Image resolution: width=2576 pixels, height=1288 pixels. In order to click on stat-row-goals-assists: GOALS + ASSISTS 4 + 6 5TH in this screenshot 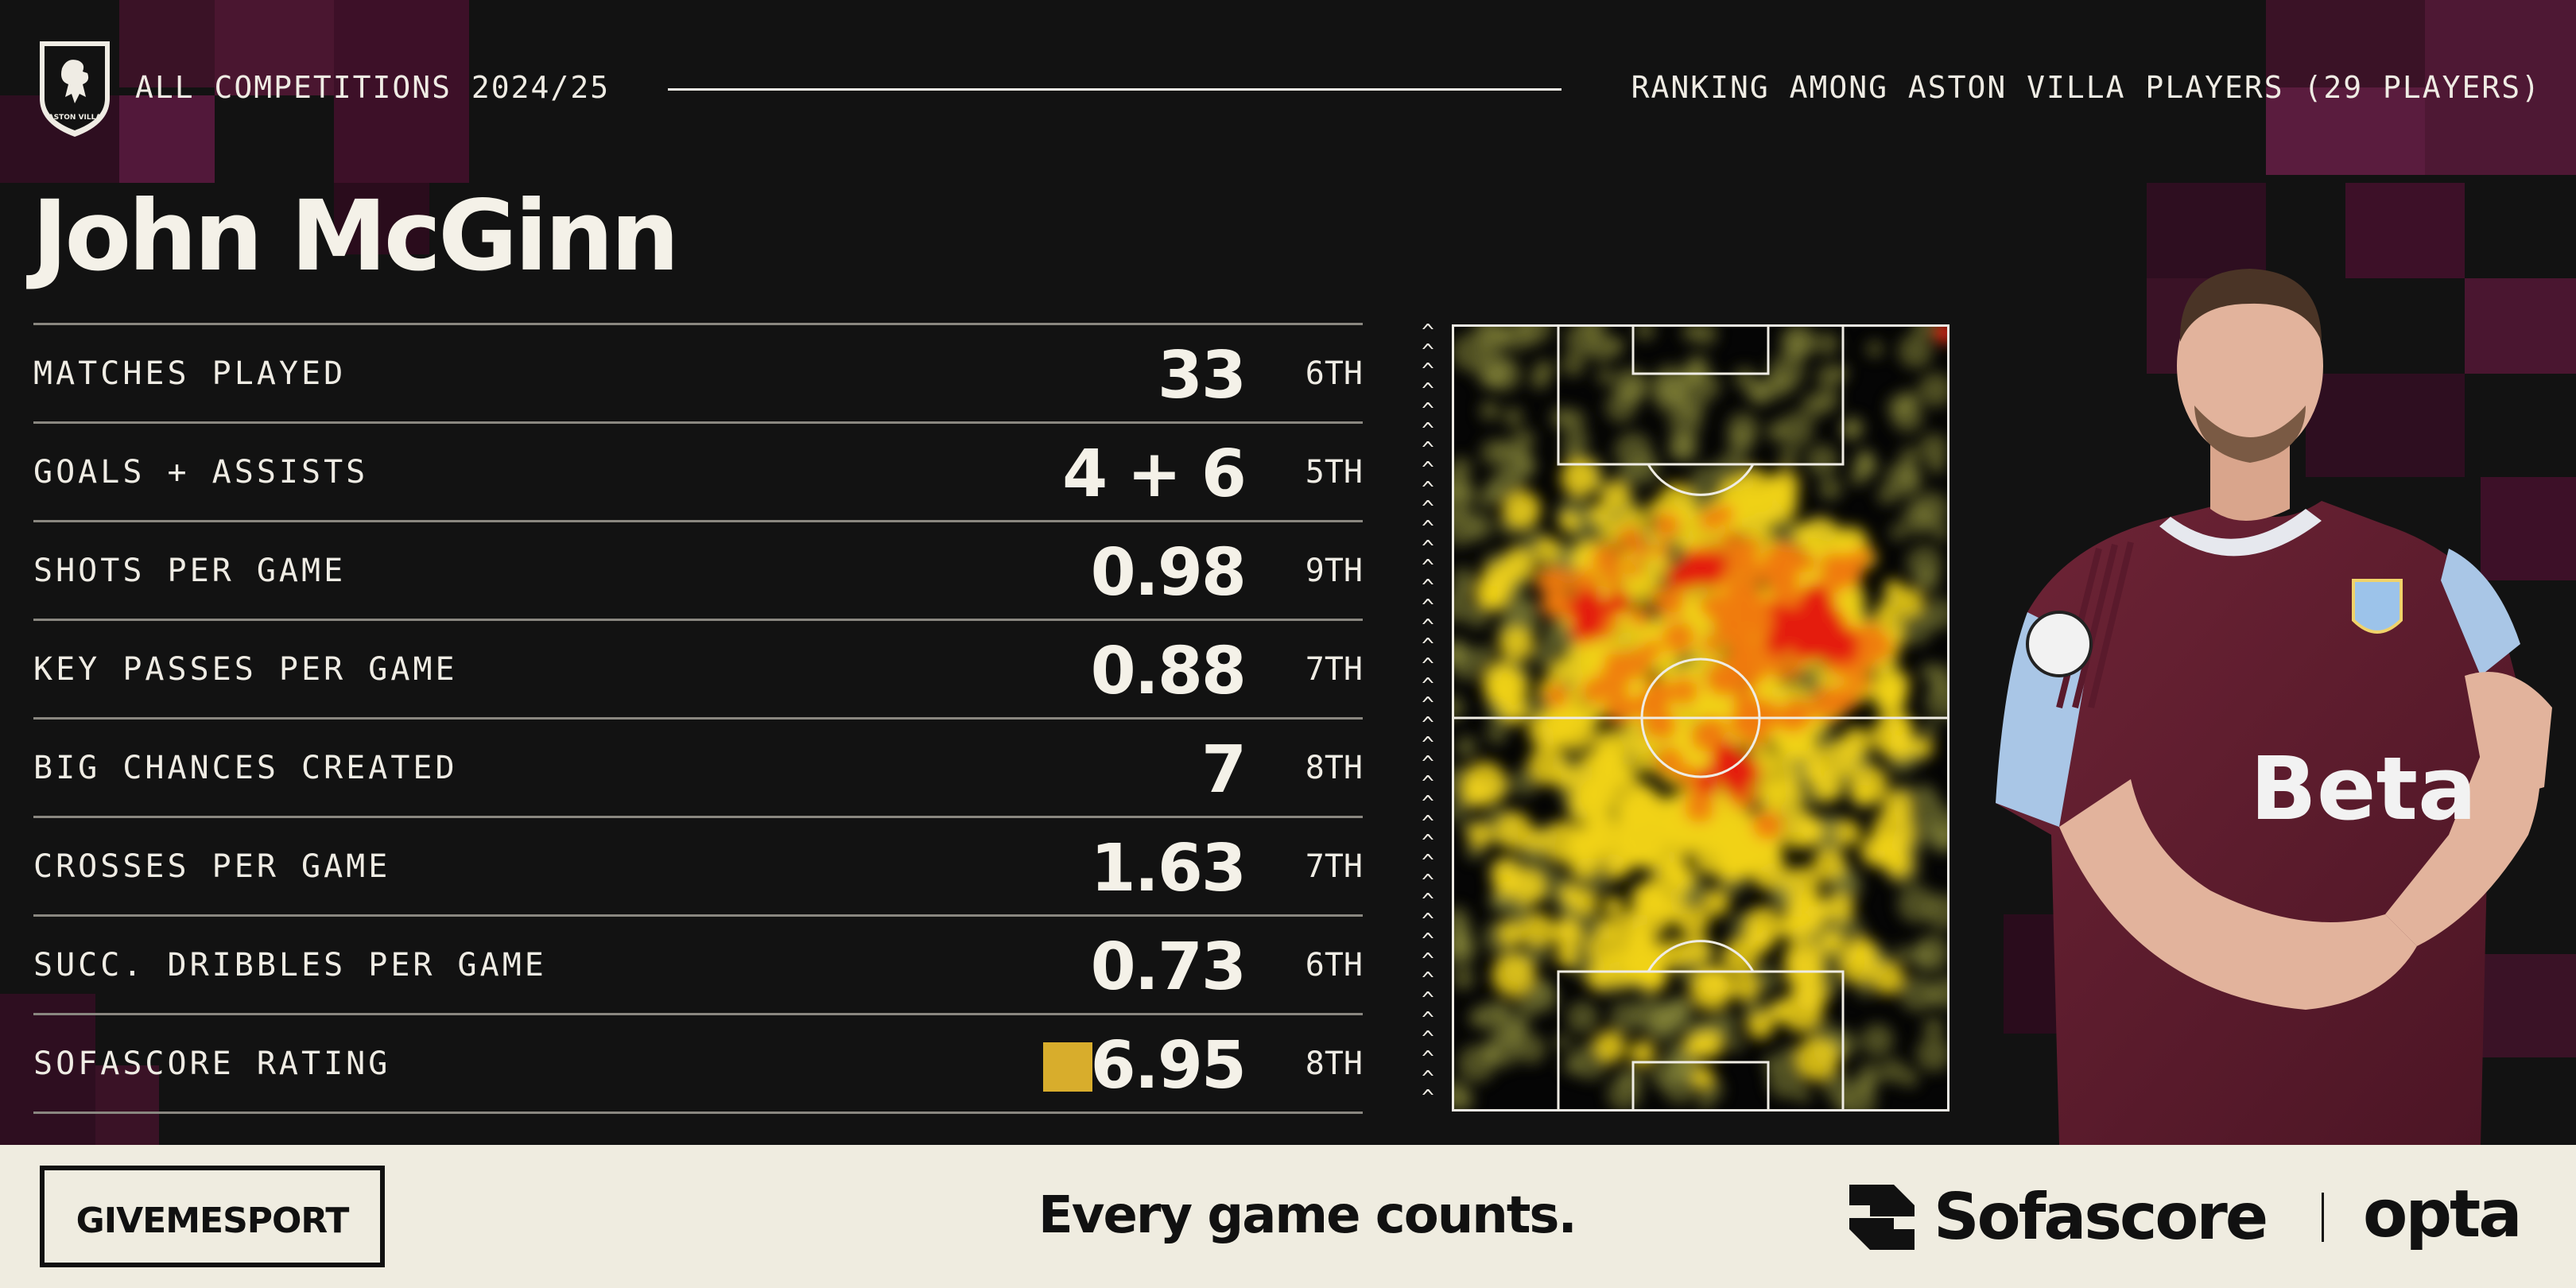, I will do `click(698, 471)`.